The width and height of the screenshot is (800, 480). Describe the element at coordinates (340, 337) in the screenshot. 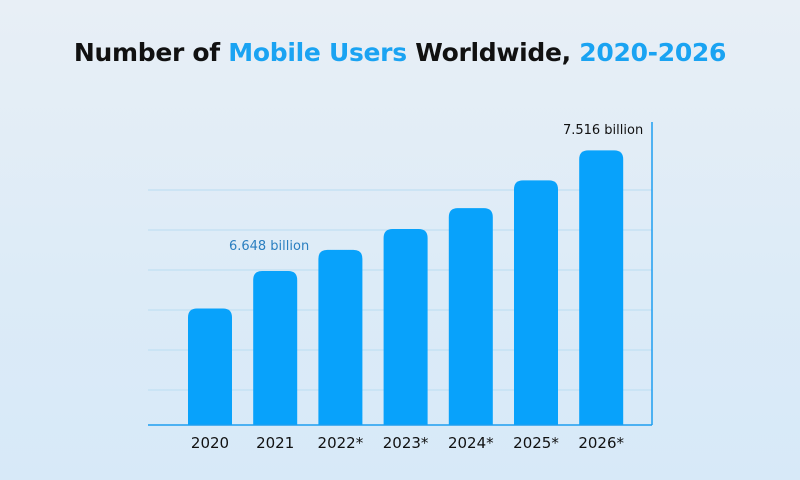

I see `bar-2022` at that location.